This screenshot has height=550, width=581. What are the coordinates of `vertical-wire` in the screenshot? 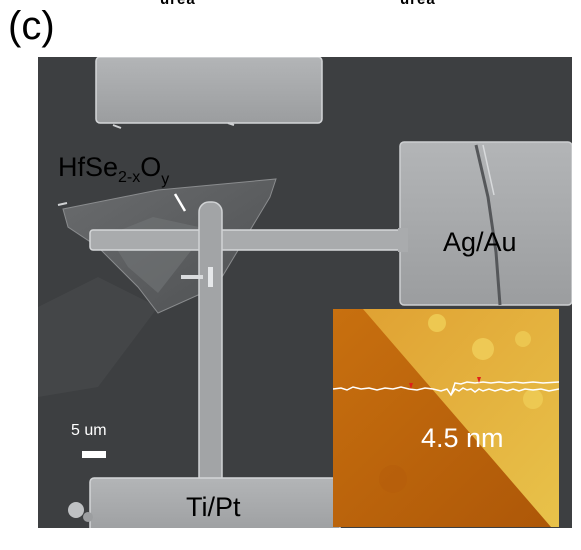 It's located at (210, 347).